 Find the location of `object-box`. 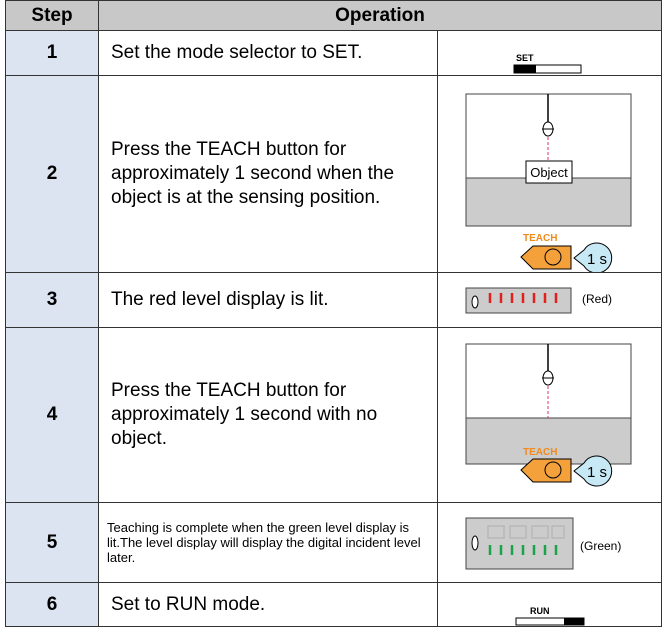

object-box is located at coordinates (549, 172).